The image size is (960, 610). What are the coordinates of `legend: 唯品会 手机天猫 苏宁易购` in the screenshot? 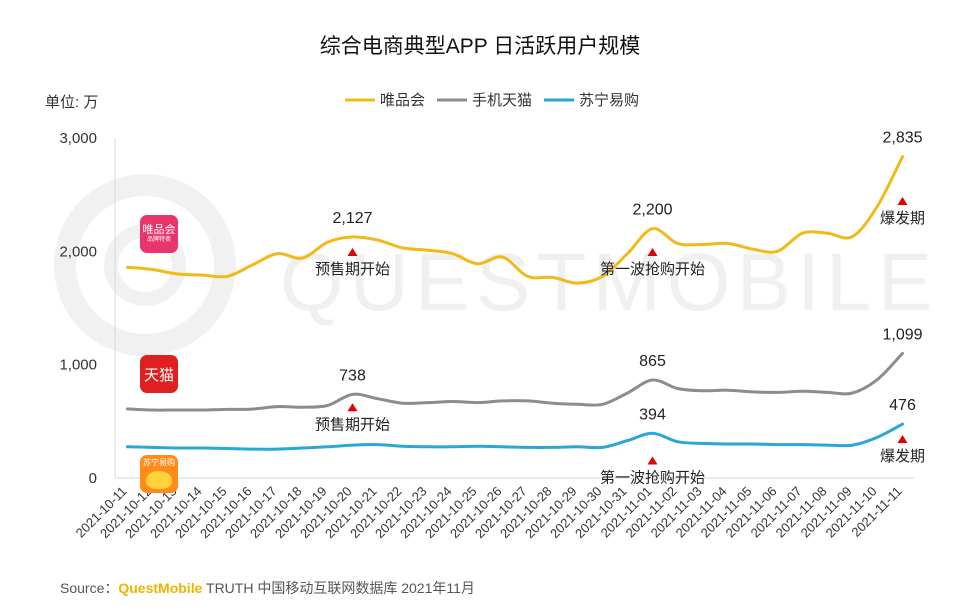 It's located at (492, 100).